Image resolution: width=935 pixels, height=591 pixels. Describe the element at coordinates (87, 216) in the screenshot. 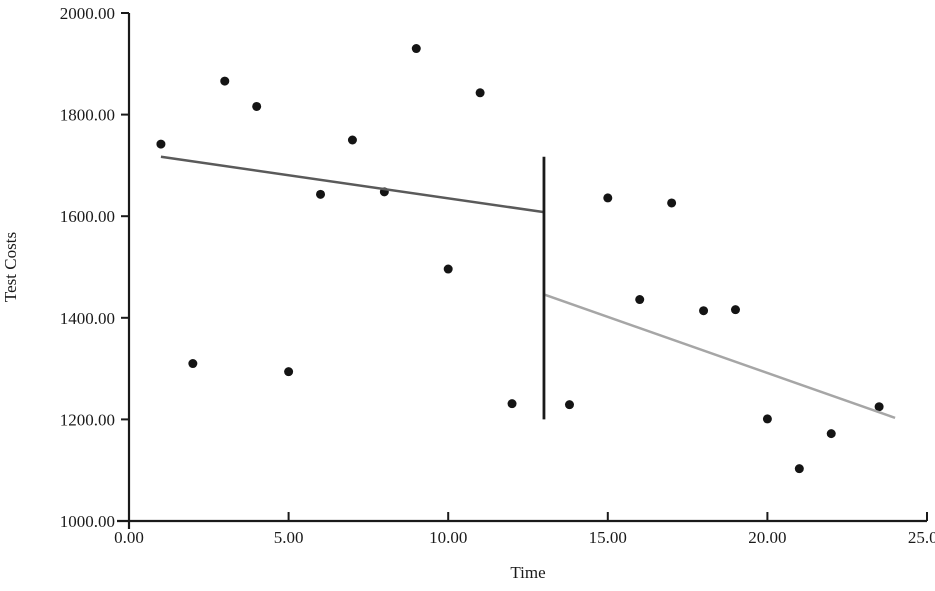

I see `y-tick-label: 1600.00` at that location.